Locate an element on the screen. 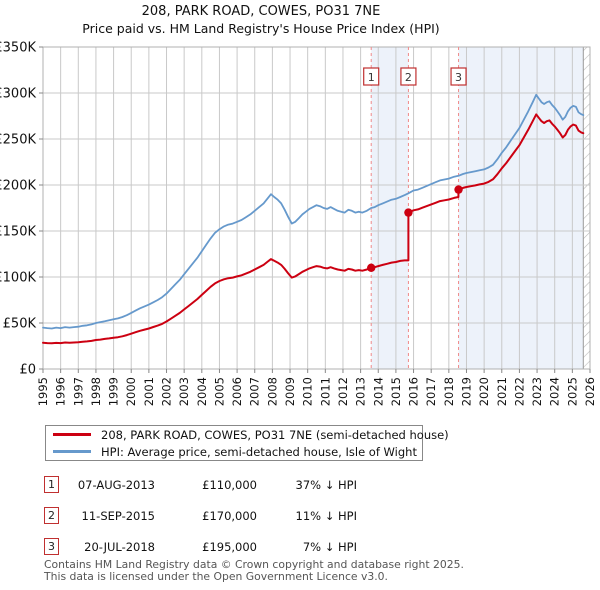 The height and width of the screenshot is (590, 600). y-axis-labels: £0 £50K £100K £150K £200K £250K £300K £350K is located at coordinates (18, 209).